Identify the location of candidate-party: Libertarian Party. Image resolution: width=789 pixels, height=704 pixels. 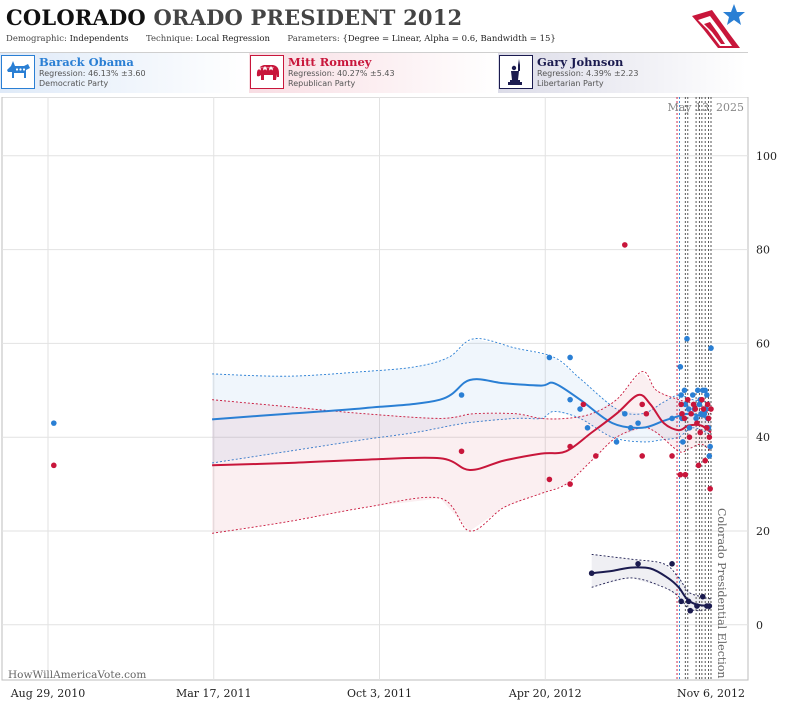
(570, 83).